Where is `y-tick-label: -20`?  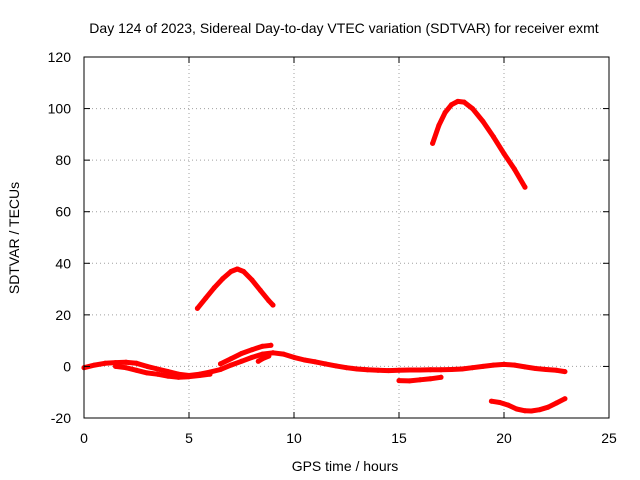 y-tick-label: -20 is located at coordinates (61, 418).